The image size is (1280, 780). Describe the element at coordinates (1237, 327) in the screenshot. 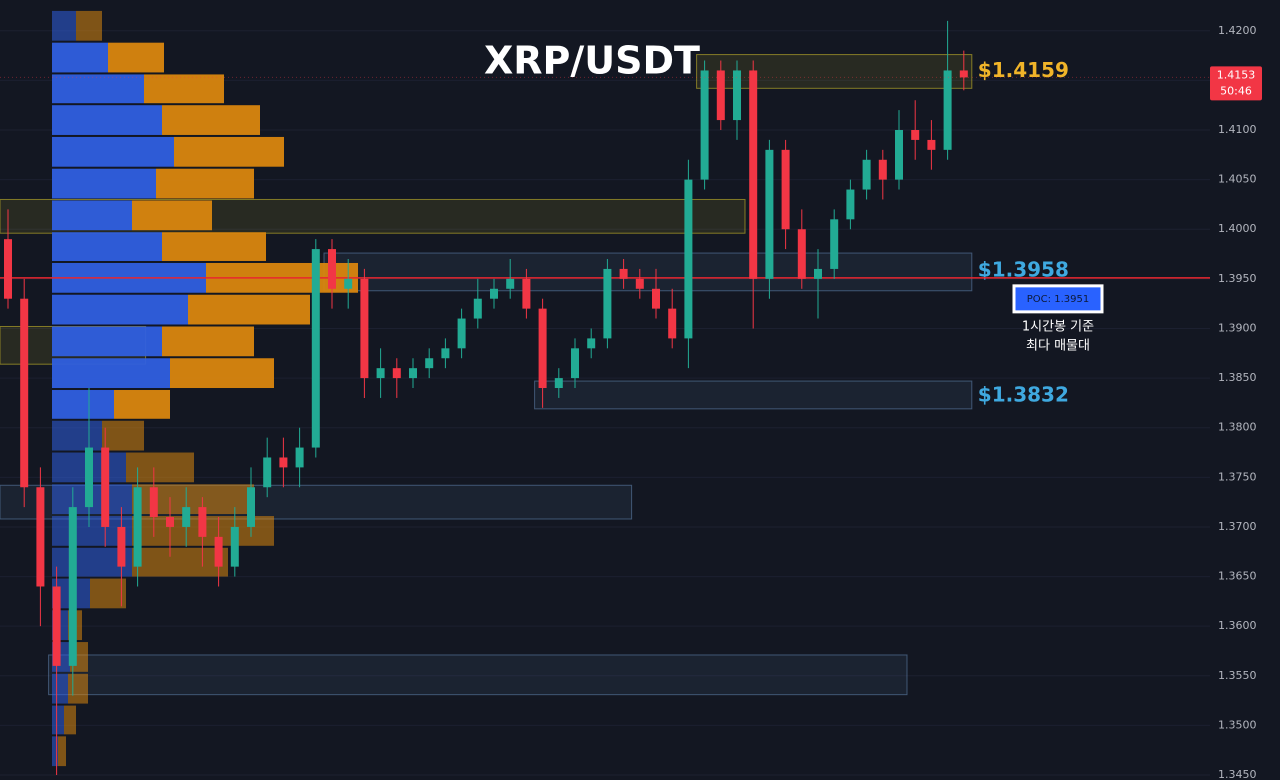

I see `y-tick-label: 1.3900` at that location.